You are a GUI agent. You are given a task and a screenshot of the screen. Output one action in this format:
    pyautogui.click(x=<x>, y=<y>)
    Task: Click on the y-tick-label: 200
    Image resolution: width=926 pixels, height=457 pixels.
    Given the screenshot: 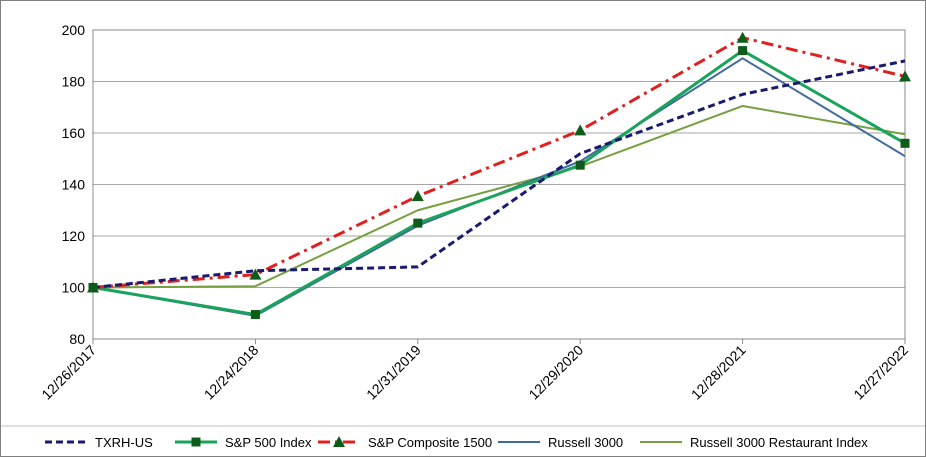 What is the action you would take?
    pyautogui.click(x=74, y=30)
    